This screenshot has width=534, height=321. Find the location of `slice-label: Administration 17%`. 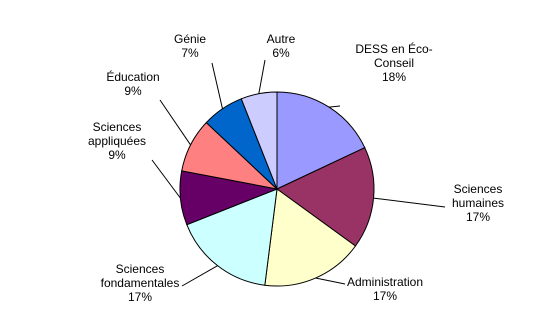

slice-label: Administration 17% is located at coordinates (385, 289).